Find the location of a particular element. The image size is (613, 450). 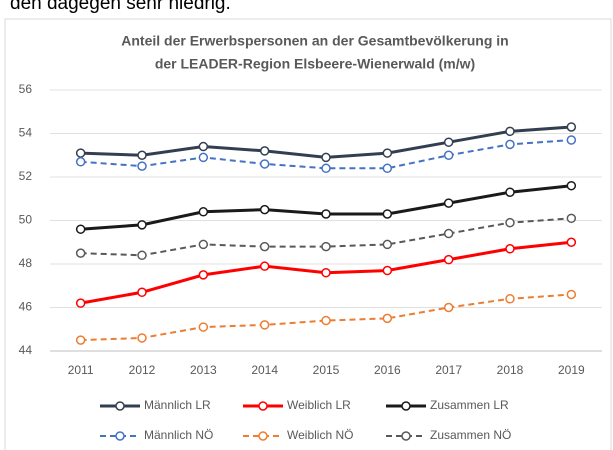

y-tick-label: 50 is located at coordinates (26, 220).